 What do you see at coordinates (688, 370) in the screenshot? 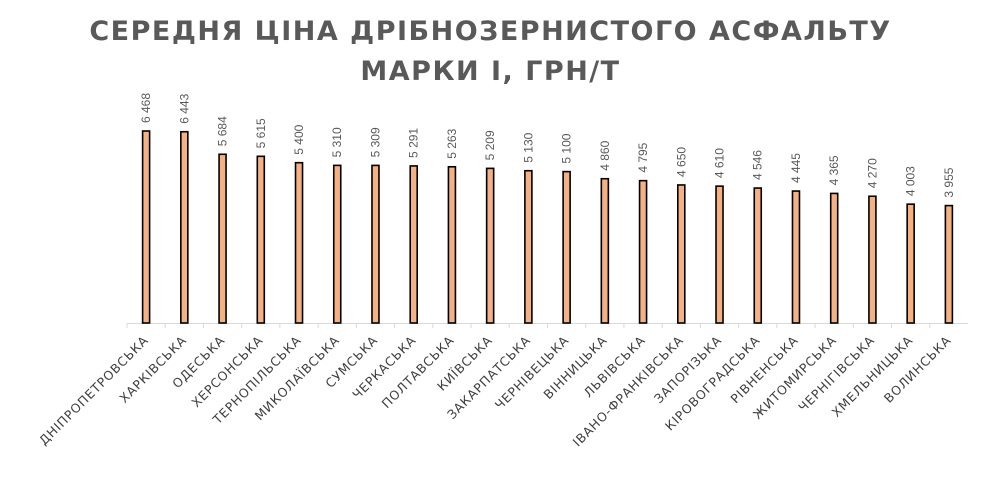
I see `category-label-16: ЗАПОРІЗЬКА` at bounding box center [688, 370].